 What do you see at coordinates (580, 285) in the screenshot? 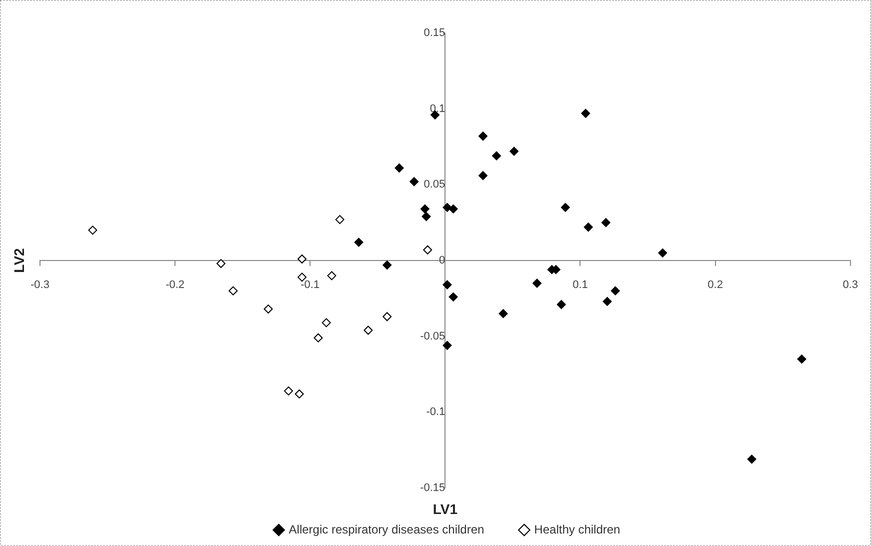
I see `x-tick-label: 0.1` at bounding box center [580, 285].